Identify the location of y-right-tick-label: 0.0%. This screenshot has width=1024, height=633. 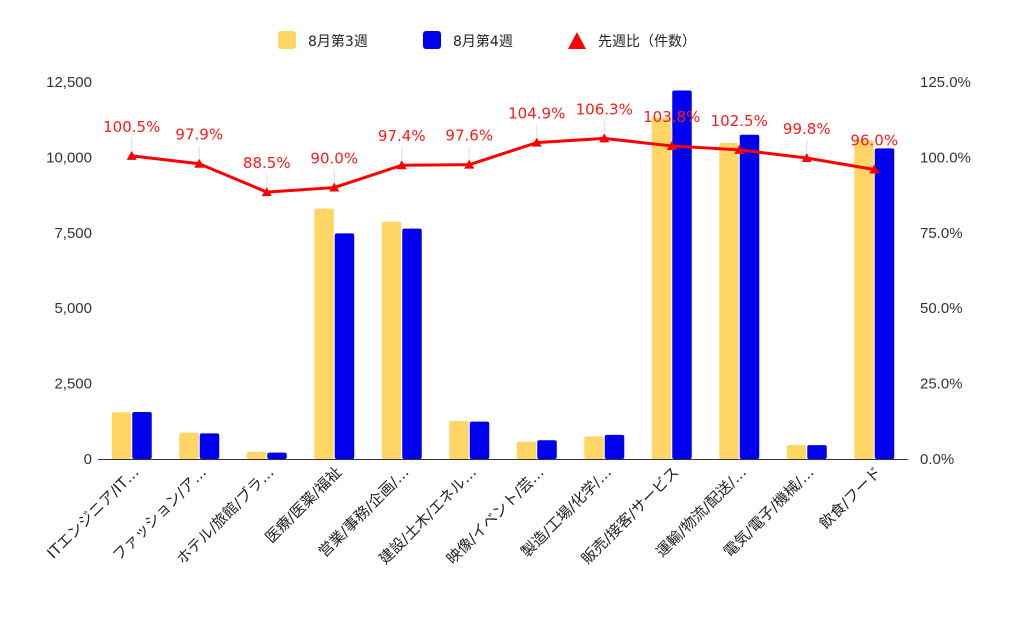
(937, 459).